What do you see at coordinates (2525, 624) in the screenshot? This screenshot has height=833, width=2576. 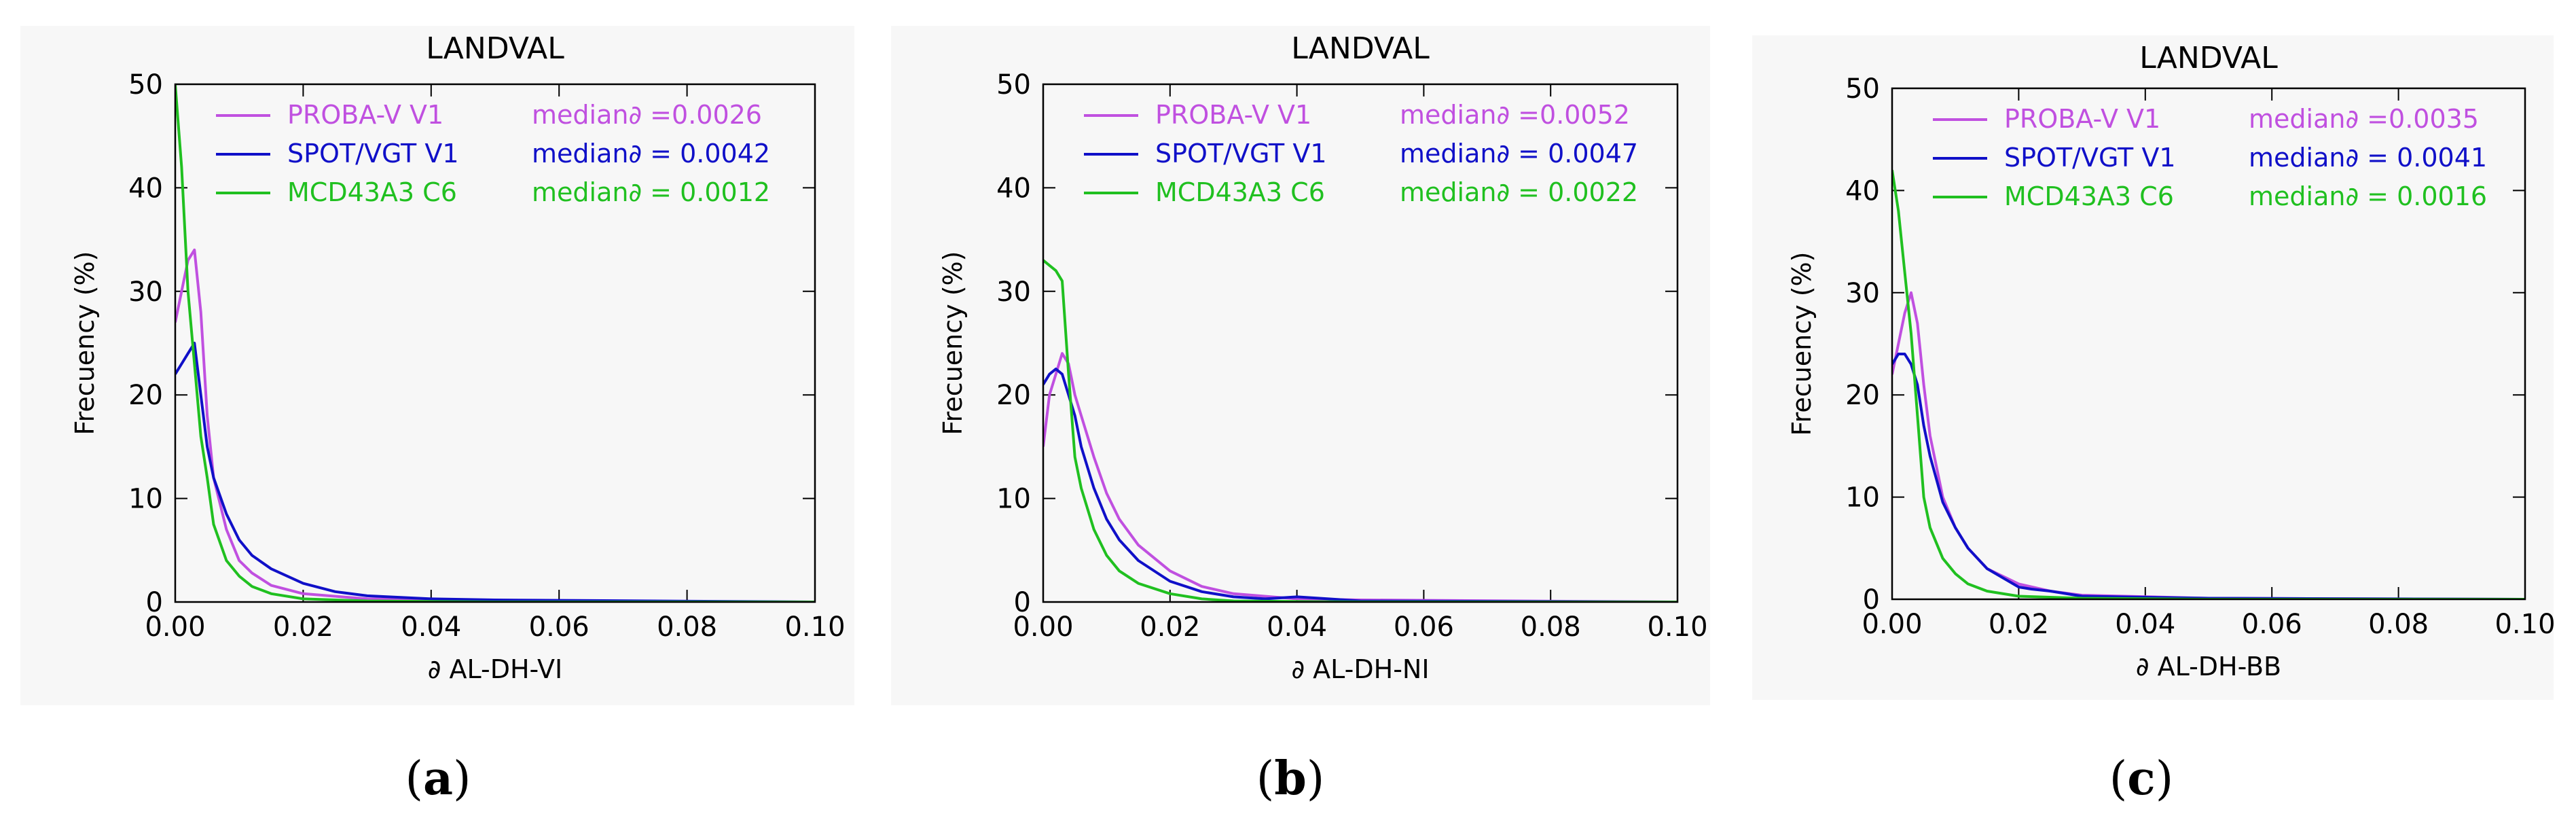 I see `chart-c-xtick-label: 0.10` at bounding box center [2525, 624].